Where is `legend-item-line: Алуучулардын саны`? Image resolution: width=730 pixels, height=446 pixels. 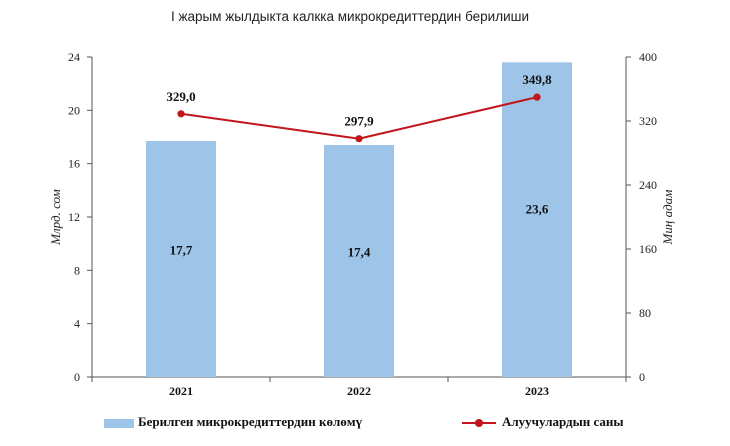
legend-item-line: Алуучулардын саны is located at coordinates (543, 422).